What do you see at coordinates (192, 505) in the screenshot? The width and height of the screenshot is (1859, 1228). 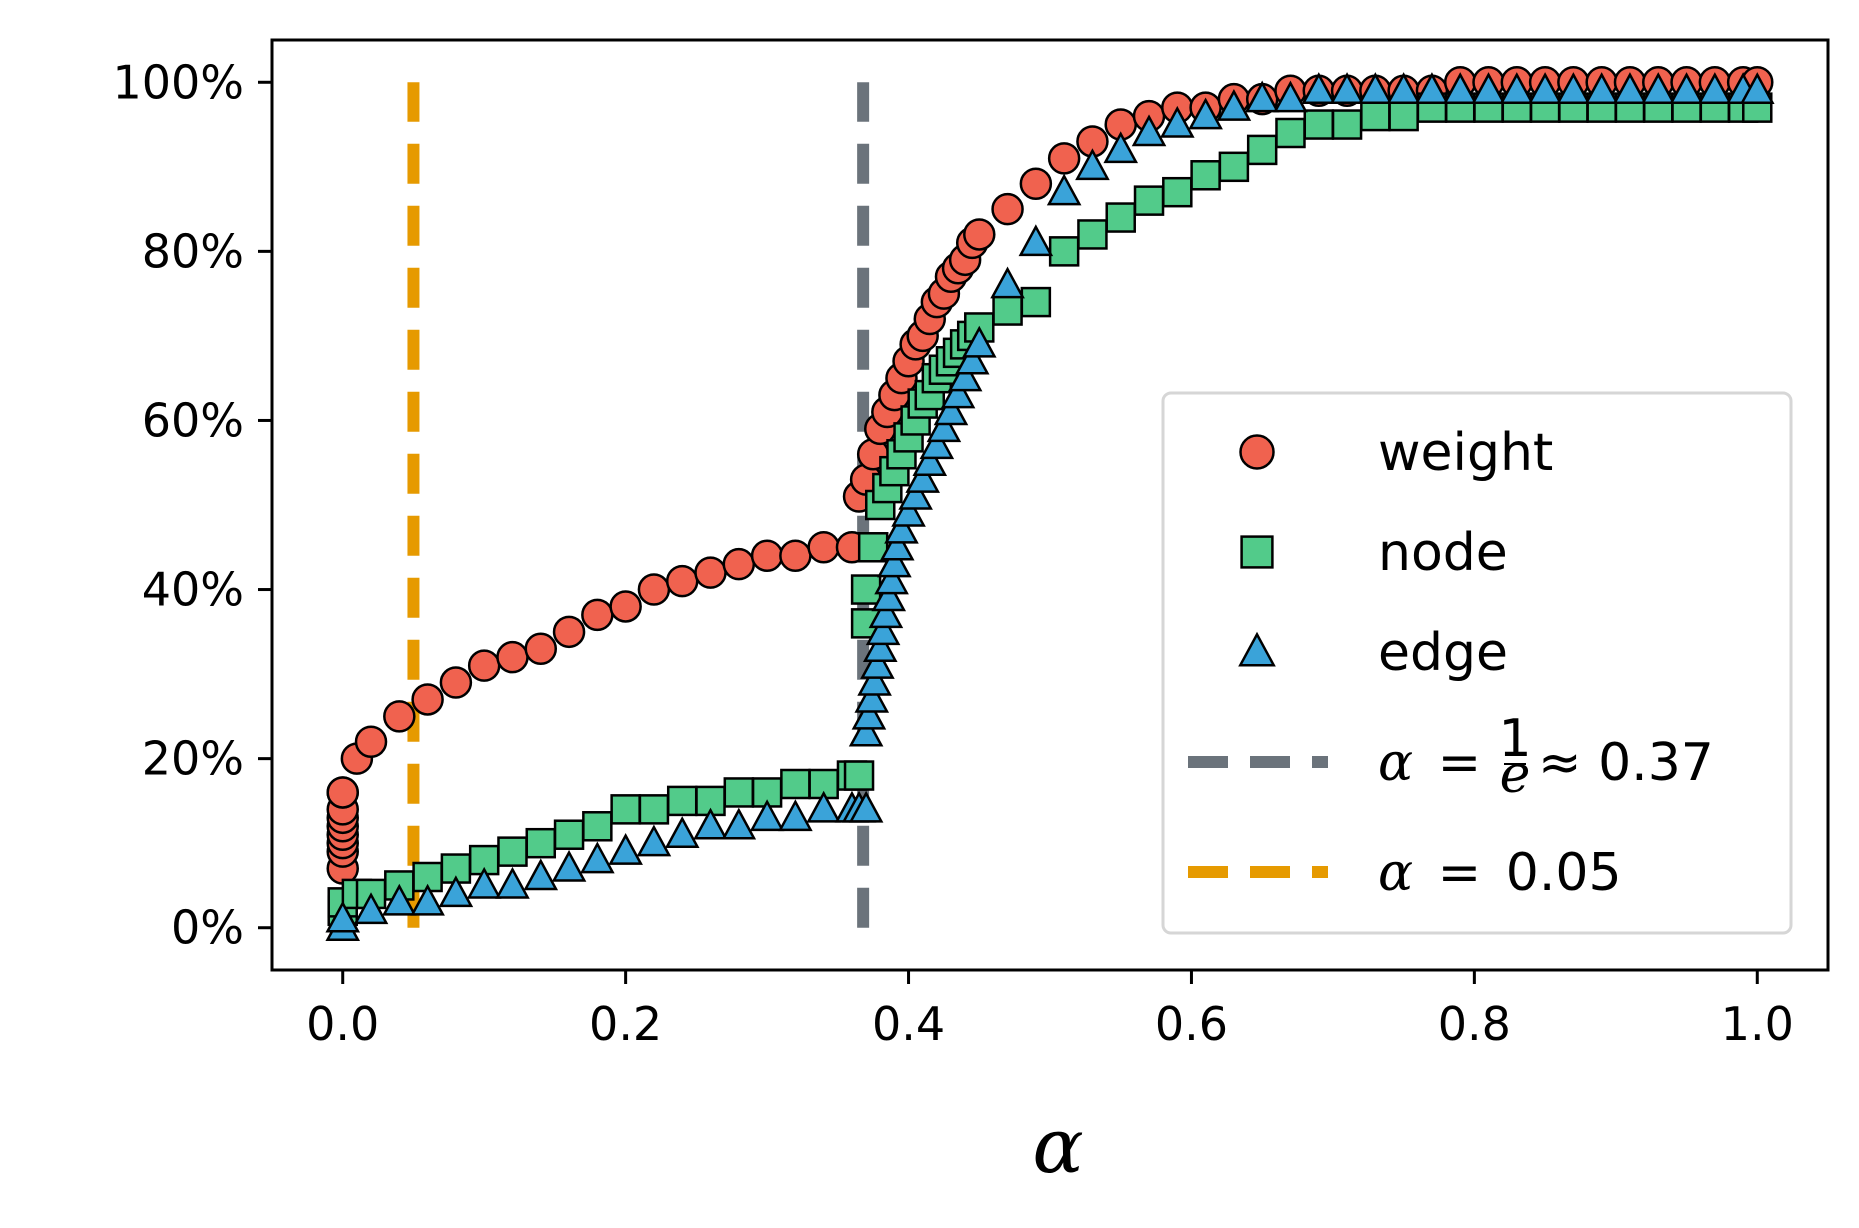 I see `y-axis: 0% 20% 40% 60% 80% 100%` at bounding box center [192, 505].